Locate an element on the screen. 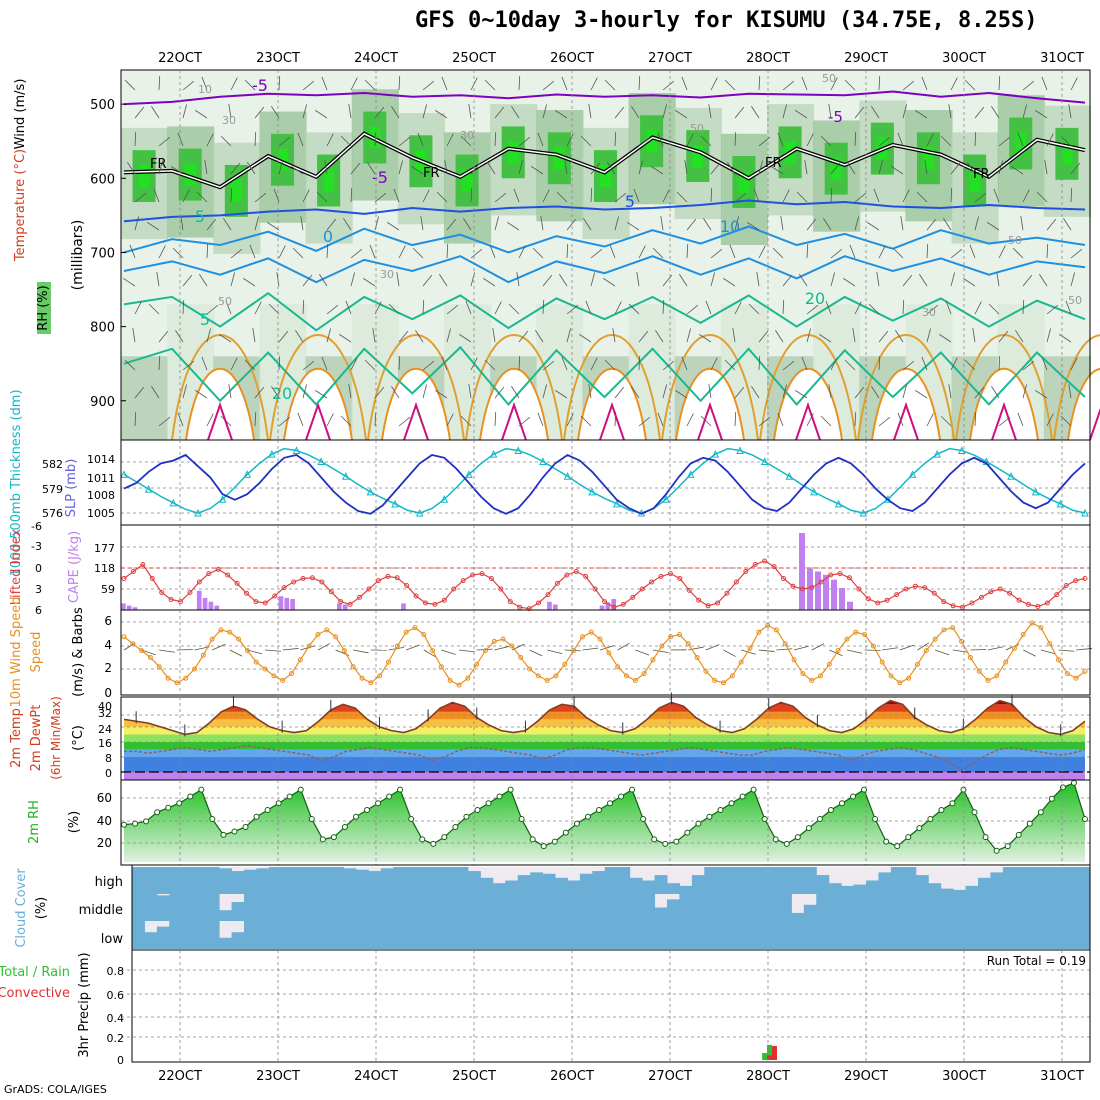 Image resolution: width=1100 pixels, height=1100 pixels. pressure-tick: 900 is located at coordinates (102, 402).